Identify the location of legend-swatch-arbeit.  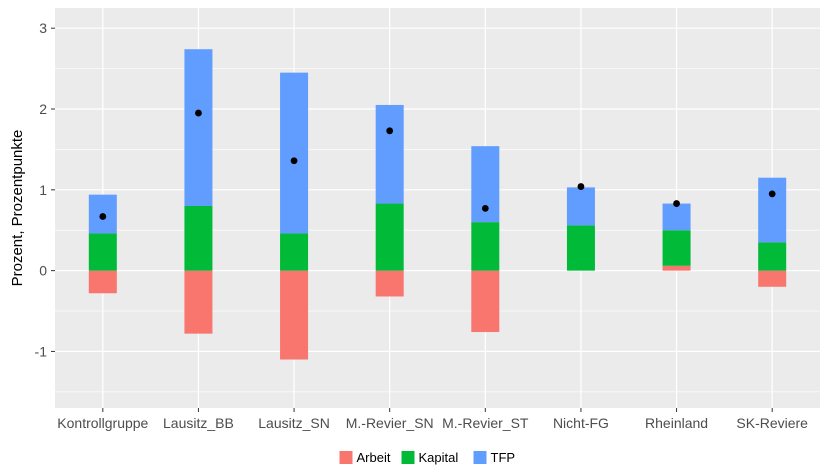
(346, 457).